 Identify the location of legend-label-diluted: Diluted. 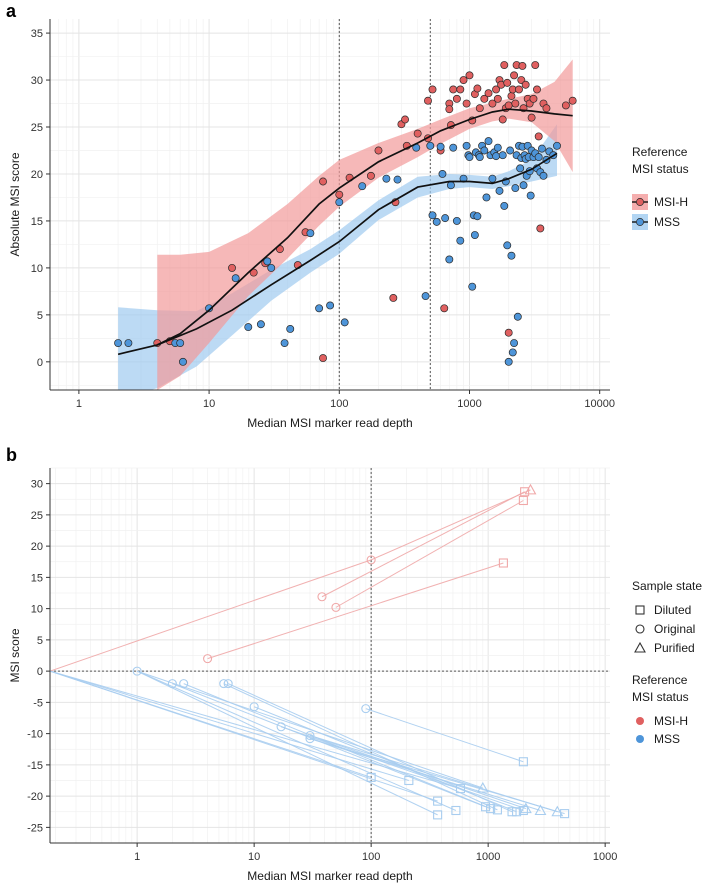
(672, 610).